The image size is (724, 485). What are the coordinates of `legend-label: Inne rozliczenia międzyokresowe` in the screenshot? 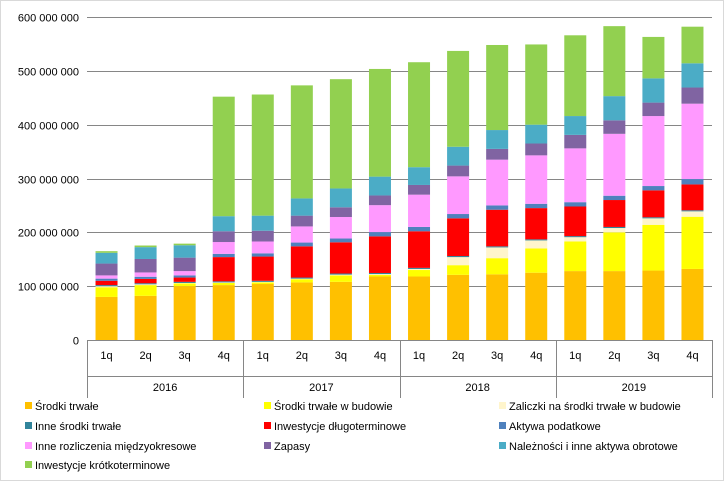 It's located at (115, 447).